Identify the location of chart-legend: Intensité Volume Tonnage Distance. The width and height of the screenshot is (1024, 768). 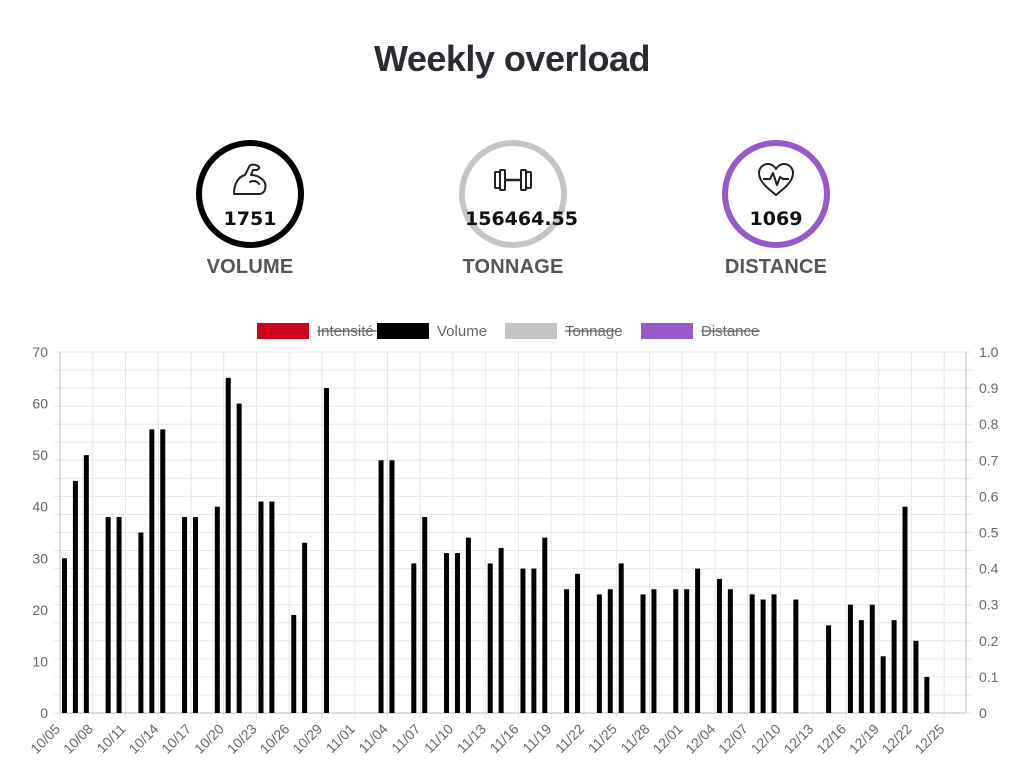
(509, 331).